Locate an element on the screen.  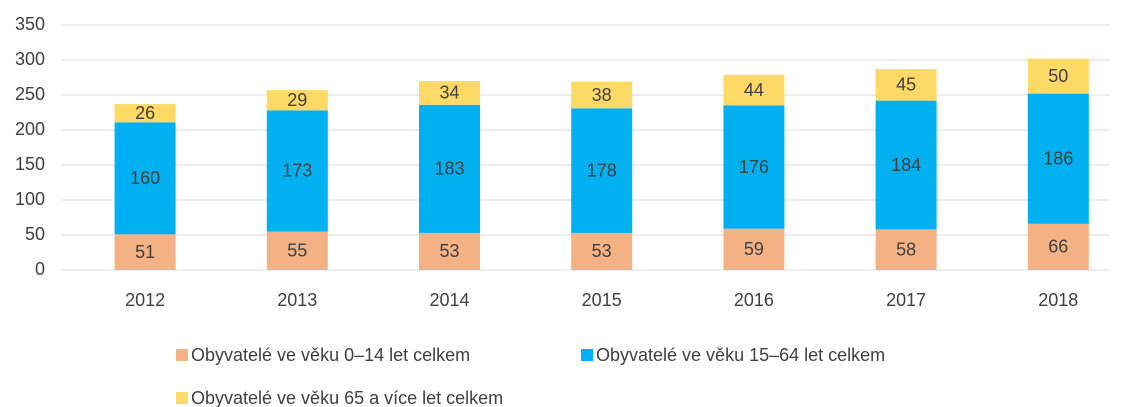
y-tick-label: 100 is located at coordinates (30, 199).